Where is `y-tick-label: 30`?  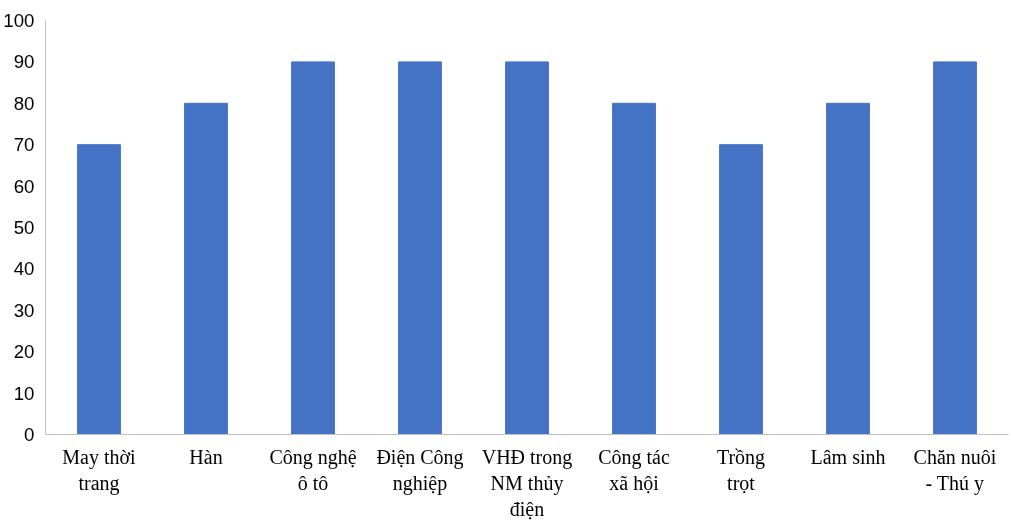
y-tick-label: 30 is located at coordinates (24, 310).